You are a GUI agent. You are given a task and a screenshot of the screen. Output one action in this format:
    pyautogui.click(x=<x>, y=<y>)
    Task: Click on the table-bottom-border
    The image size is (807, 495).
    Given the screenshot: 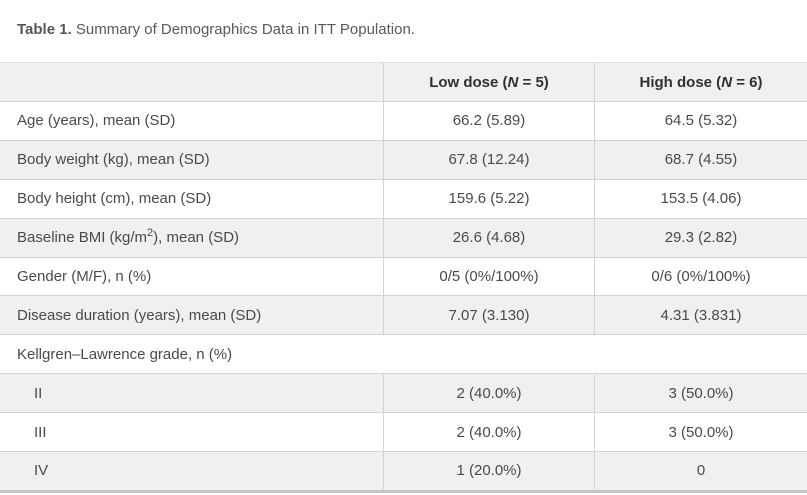 What is the action you would take?
    pyautogui.click(x=403, y=491)
    